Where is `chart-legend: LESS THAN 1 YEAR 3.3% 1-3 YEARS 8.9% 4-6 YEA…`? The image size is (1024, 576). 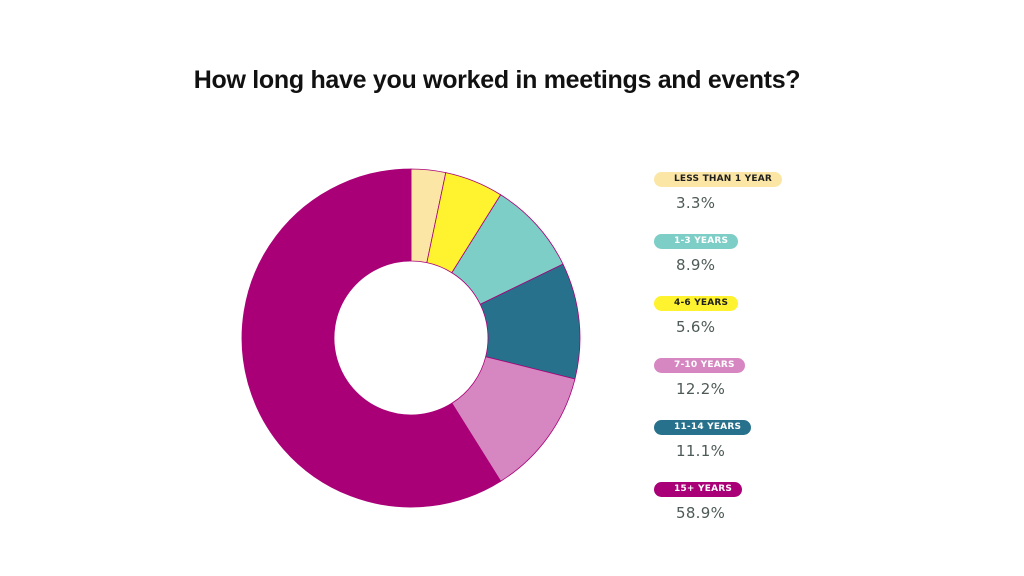
chart-legend: LESS THAN 1 YEAR 3.3% 1-3 YEARS 8.9% 4-6 YEA… is located at coordinates (734, 354).